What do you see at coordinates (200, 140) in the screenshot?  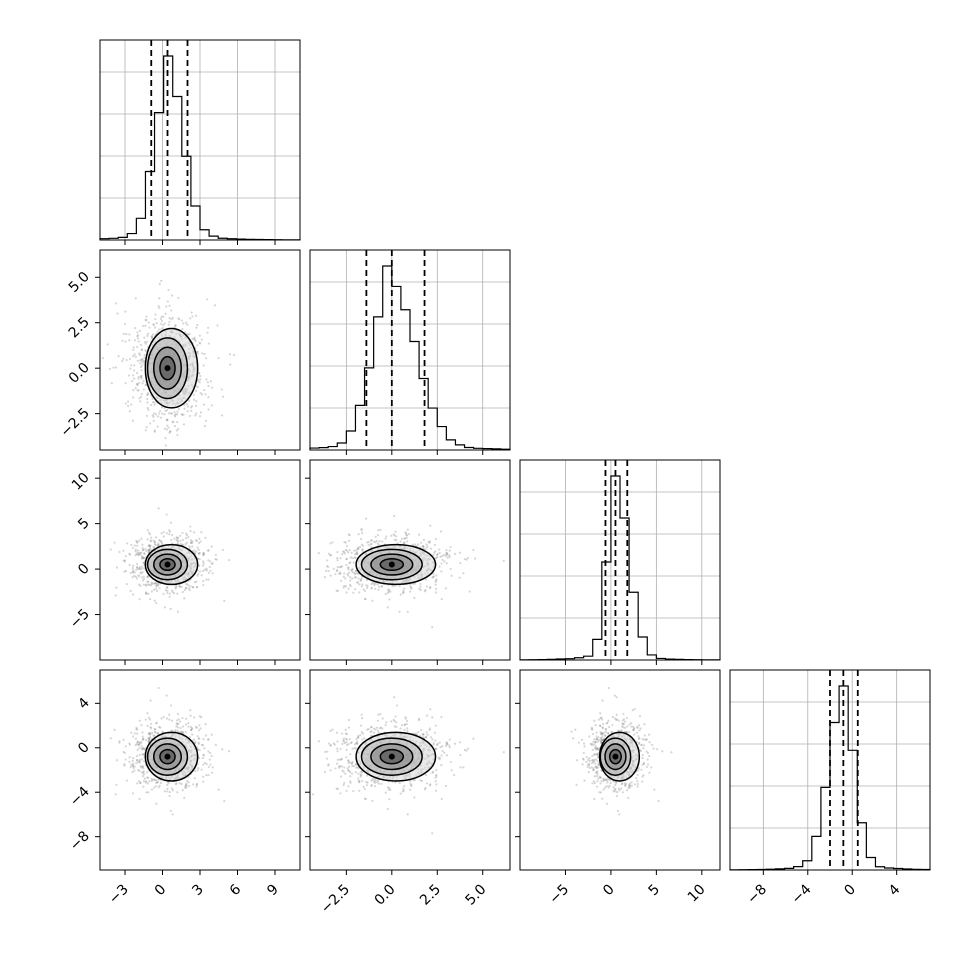 I see `grid-lines` at bounding box center [200, 140].